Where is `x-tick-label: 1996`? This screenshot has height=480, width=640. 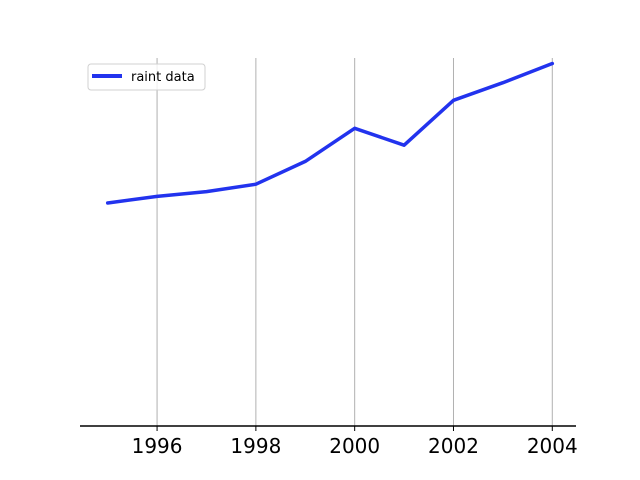
x-tick-label: 1996 is located at coordinates (157, 446).